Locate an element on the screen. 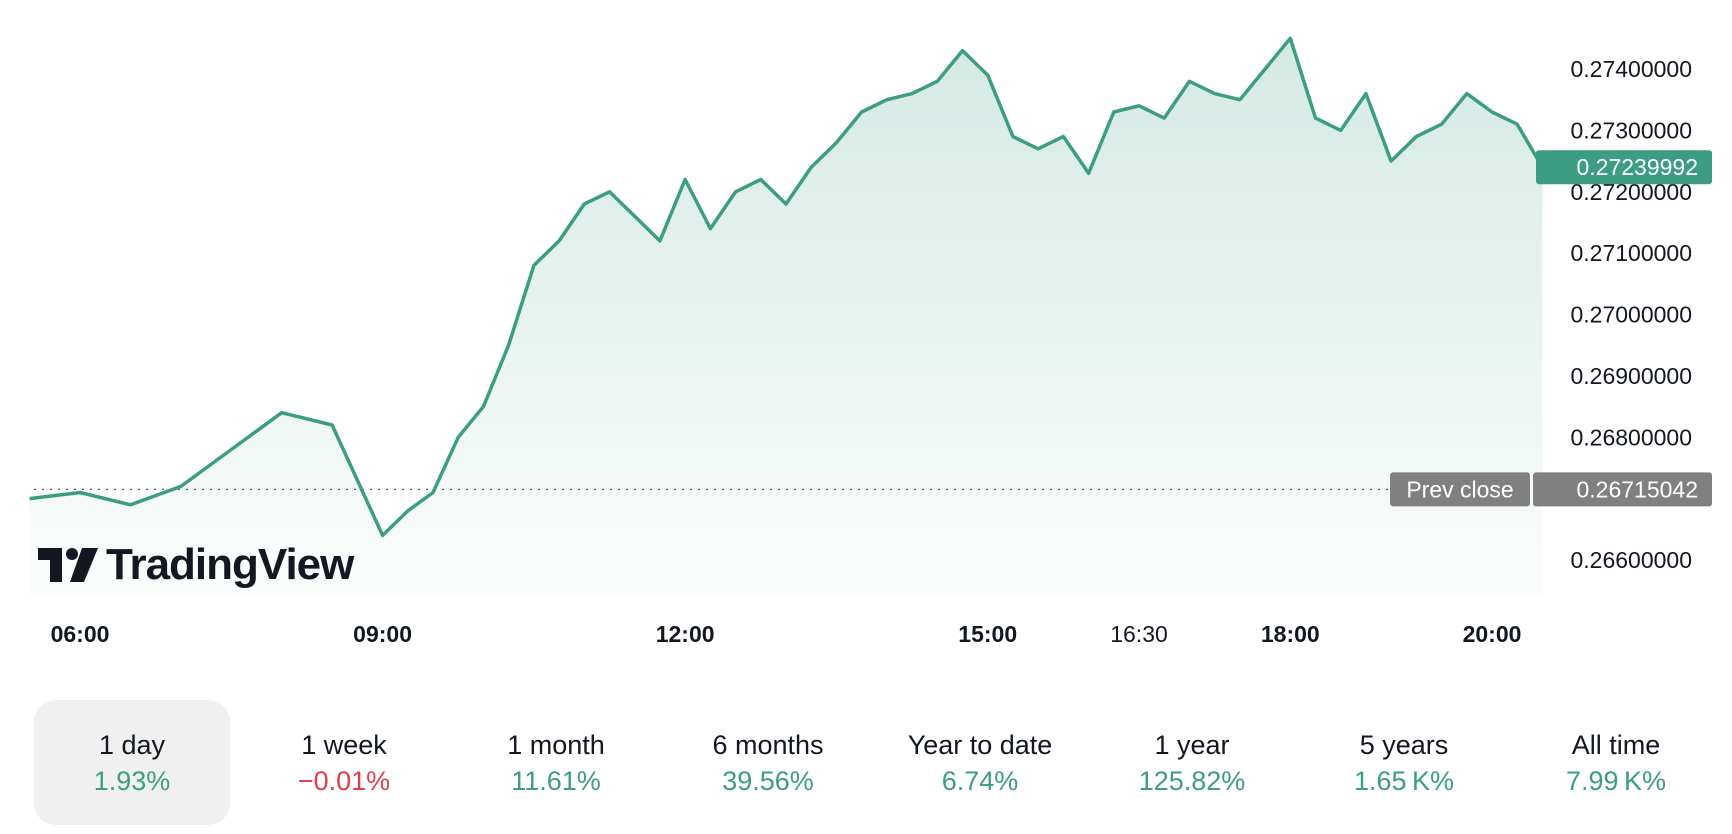 Image resolution: width=1732 pixels, height=834 pixels. x-tick-label: 20:00 is located at coordinates (1492, 634).